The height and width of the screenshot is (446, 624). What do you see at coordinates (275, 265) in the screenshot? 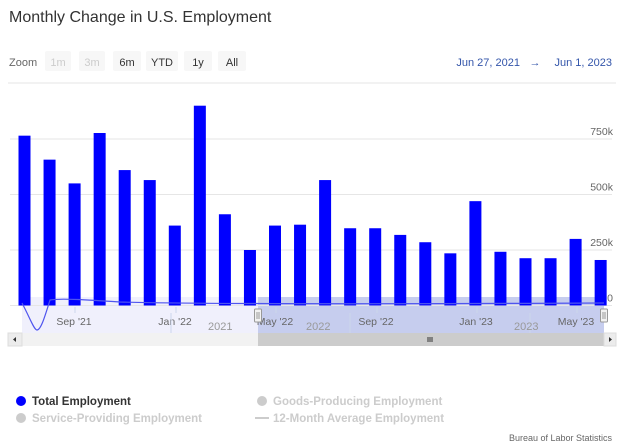
I see `bar-may-2022` at bounding box center [275, 265].